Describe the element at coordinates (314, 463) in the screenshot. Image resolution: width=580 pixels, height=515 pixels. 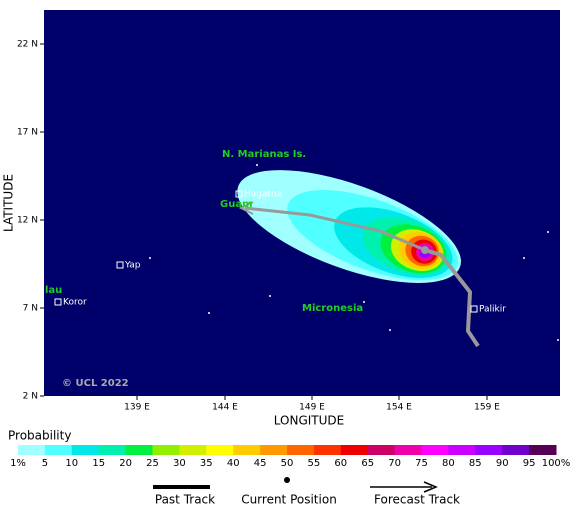
I see `legend-label: 55` at that location.